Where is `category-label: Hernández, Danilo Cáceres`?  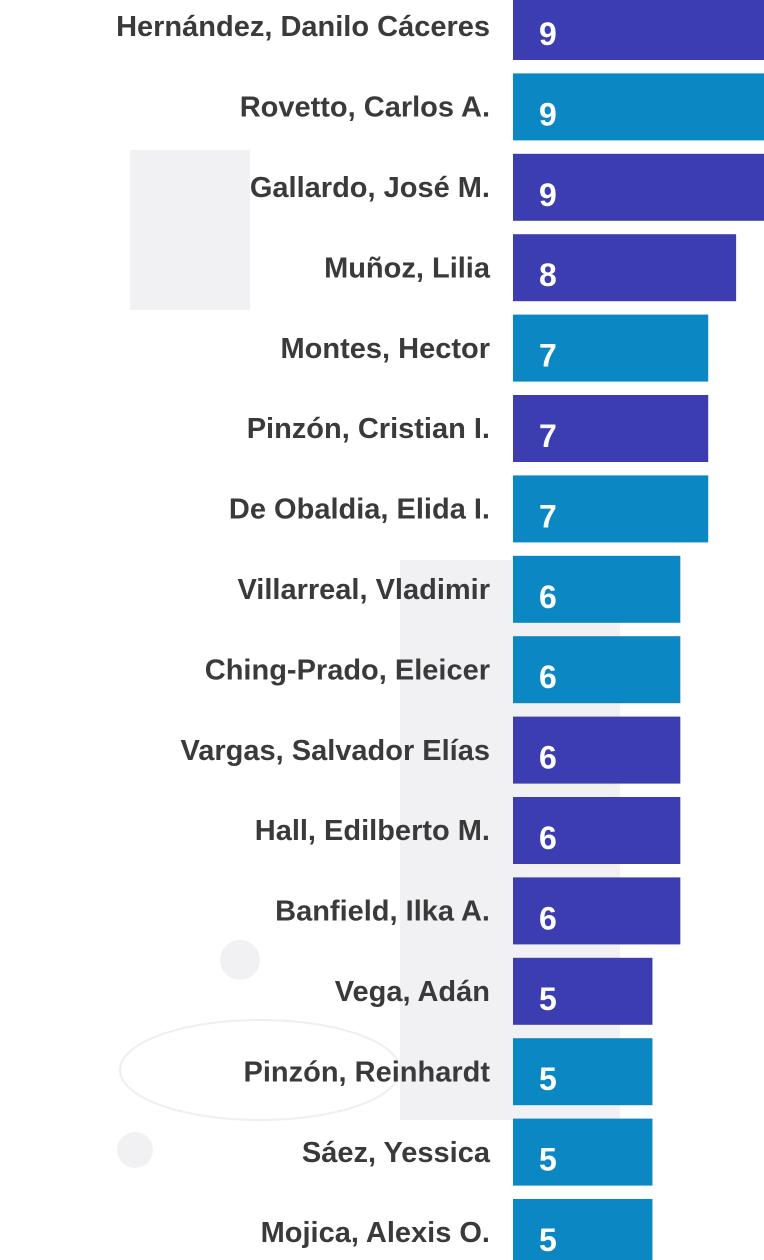
category-label: Hernández, Danilo Cáceres is located at coordinates (303, 27).